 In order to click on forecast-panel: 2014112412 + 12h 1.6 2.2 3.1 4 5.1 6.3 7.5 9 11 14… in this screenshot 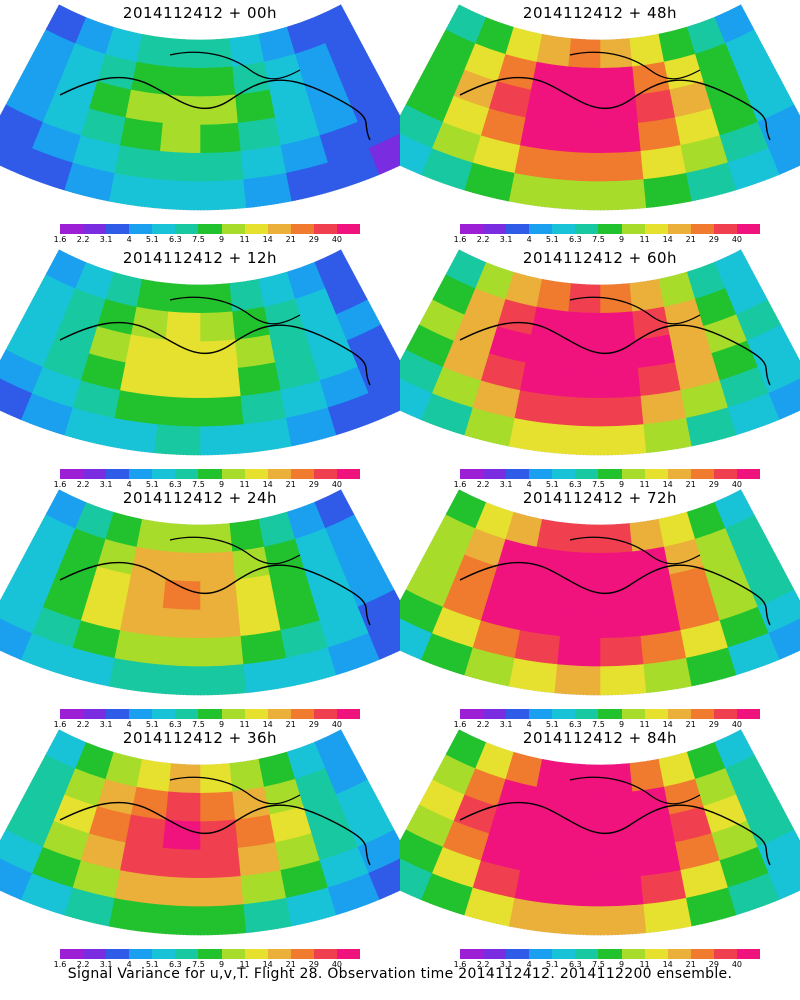, I will do `click(200, 367)`.